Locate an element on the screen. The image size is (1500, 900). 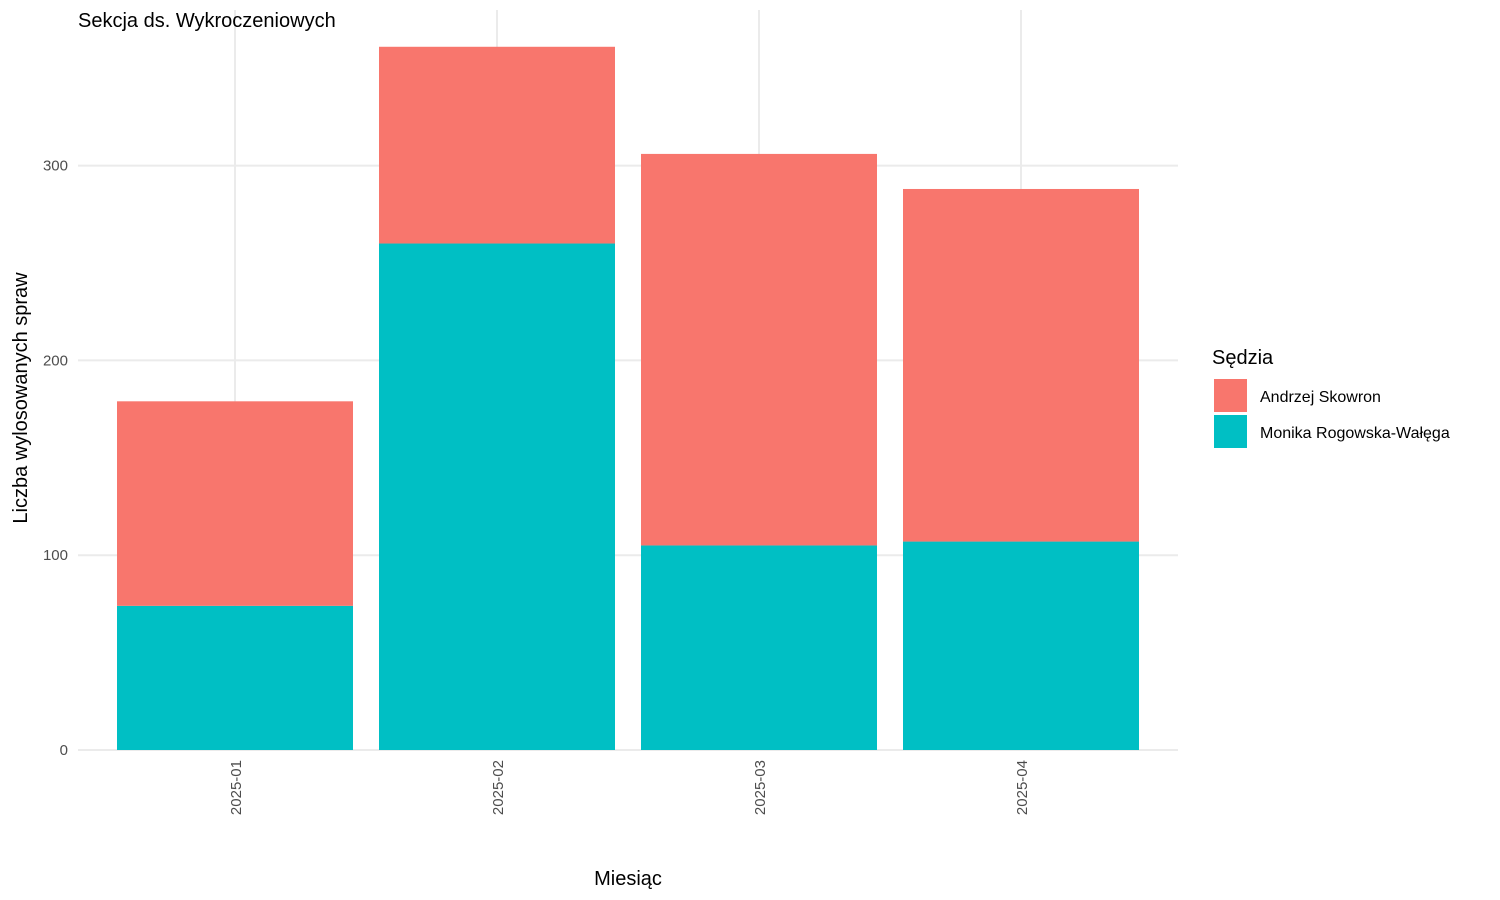
y-tick-label: 100 is located at coordinates (55, 555).